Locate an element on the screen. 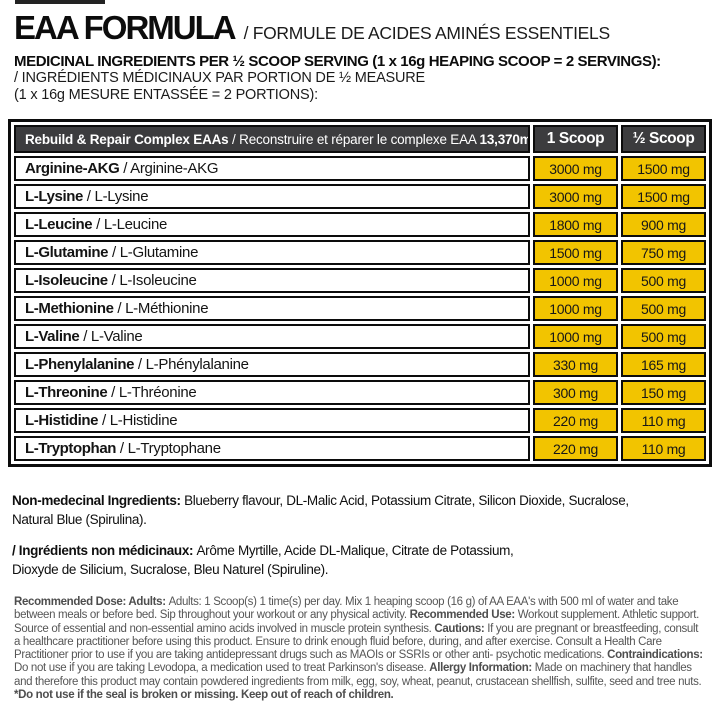 The width and height of the screenshot is (720, 720). ingredient-name-fr: / L-Histidine is located at coordinates (138, 420).